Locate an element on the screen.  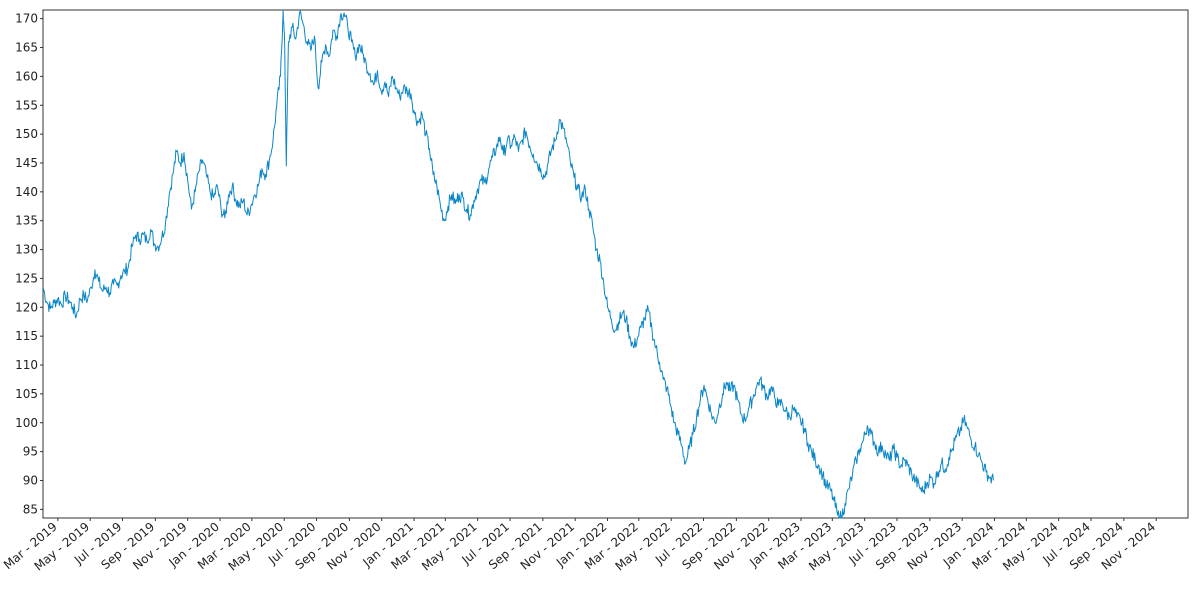
y-tick-label: 150 is located at coordinates (26, 134).